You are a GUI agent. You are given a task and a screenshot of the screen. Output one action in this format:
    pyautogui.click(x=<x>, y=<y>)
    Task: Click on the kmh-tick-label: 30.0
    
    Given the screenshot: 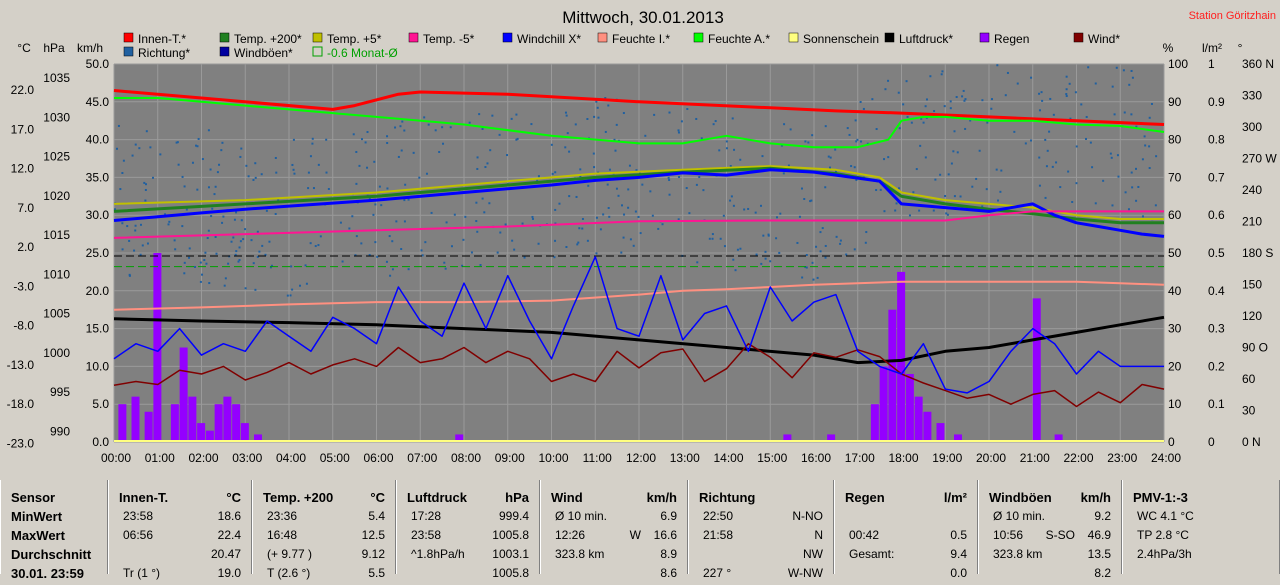 What is the action you would take?
    pyautogui.click(x=98, y=215)
    